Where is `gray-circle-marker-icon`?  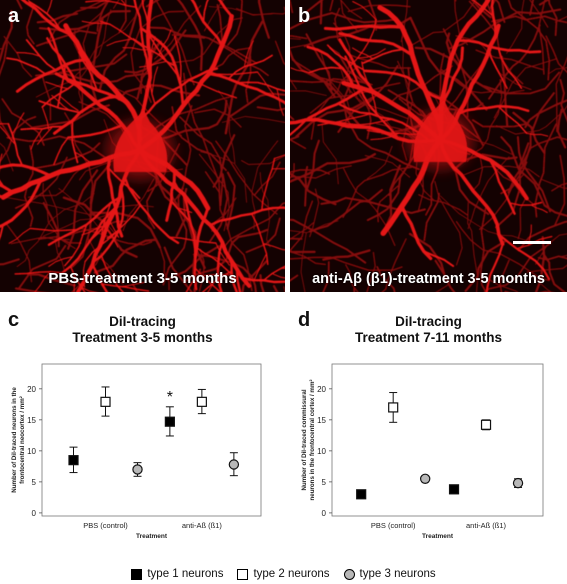 gray-circle-marker-icon is located at coordinates (349, 574).